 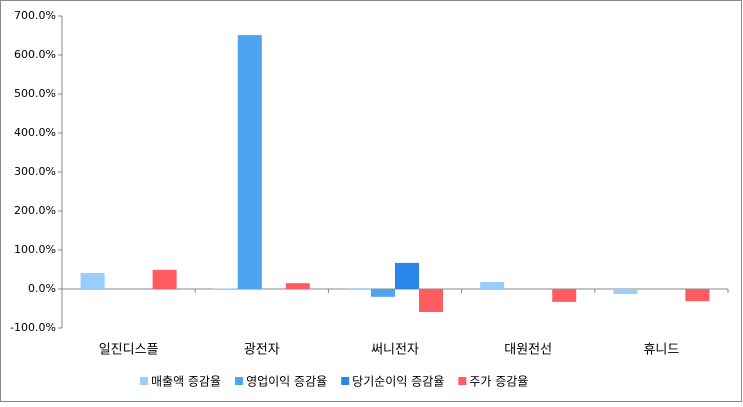 What do you see at coordinates (498, 382) in the screenshot?
I see `legend-label: 주가 증감율` at bounding box center [498, 382].